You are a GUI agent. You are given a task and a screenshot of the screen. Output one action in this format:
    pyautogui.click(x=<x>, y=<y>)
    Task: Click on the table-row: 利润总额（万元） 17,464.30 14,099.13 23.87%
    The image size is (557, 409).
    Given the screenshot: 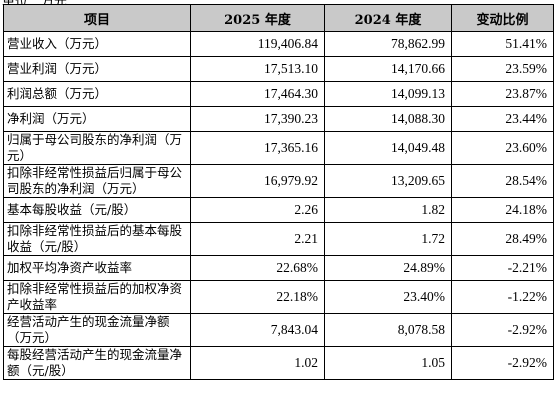 What is the action you would take?
    pyautogui.click(x=278, y=94)
    